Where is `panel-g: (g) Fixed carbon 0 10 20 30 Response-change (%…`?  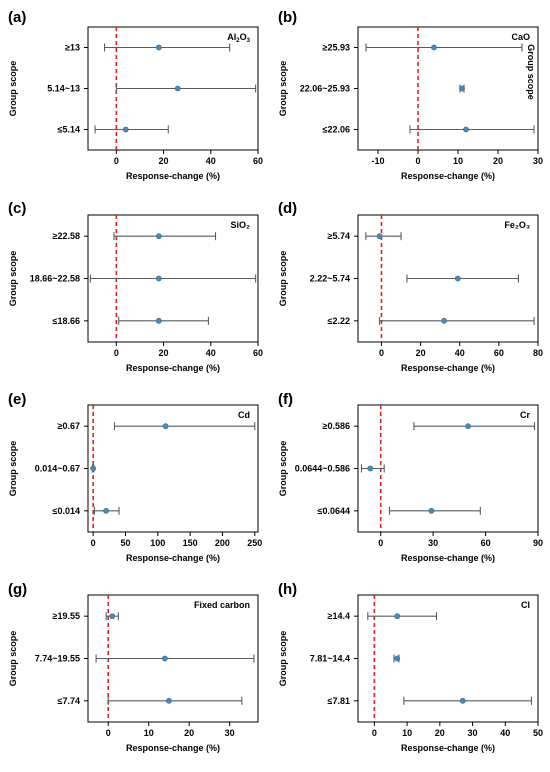 panel-g: (g) Fixed carbon 0 10 20 30 Response-change (%… is located at coordinates (133, 667).